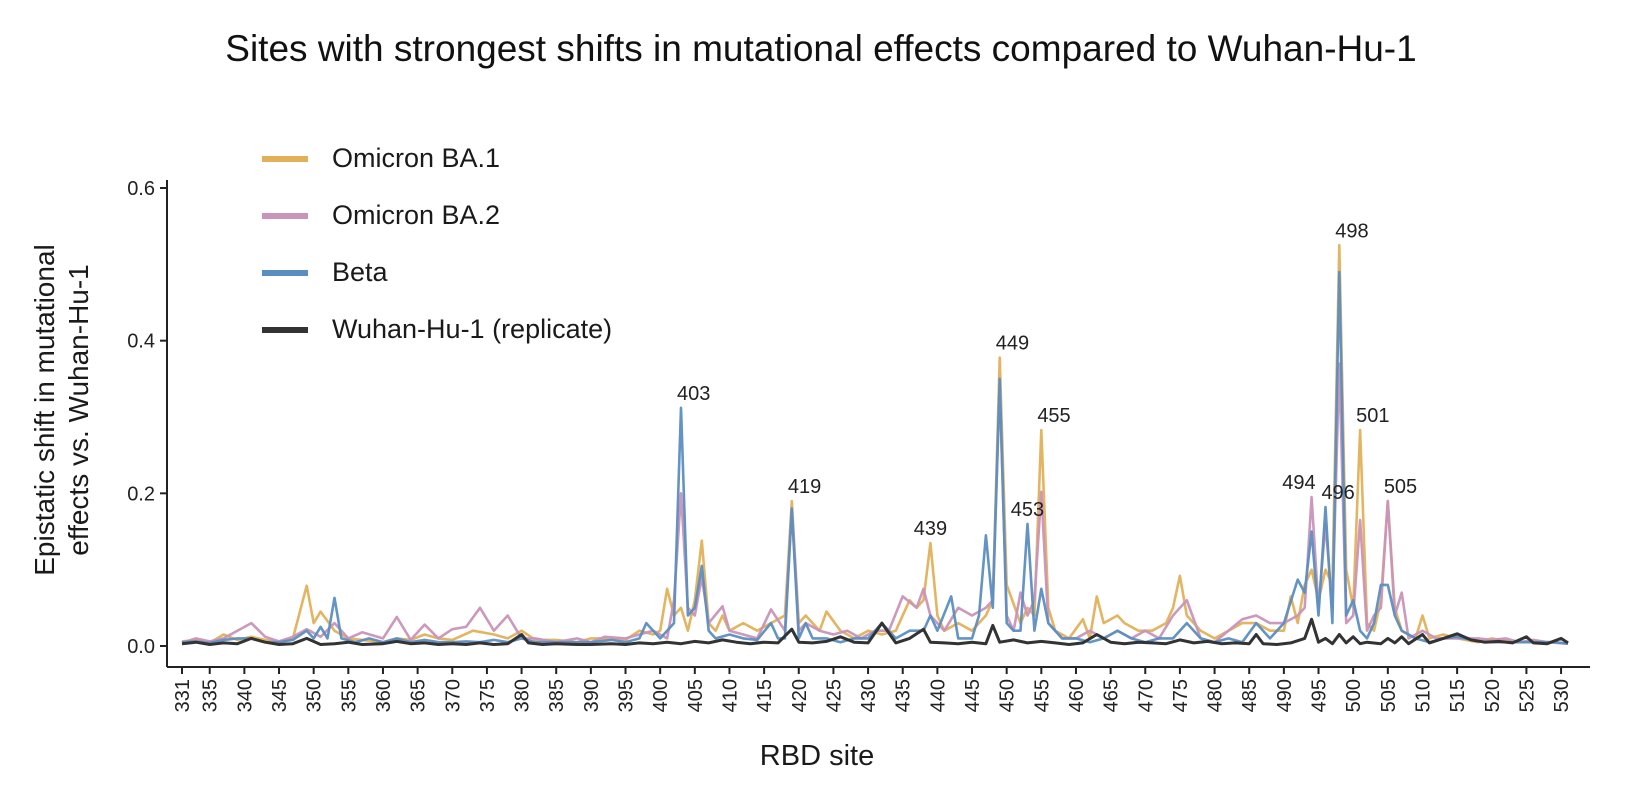 The image size is (1642, 802). I want to click on x-tick-label-26: 460, so click(1077, 695).